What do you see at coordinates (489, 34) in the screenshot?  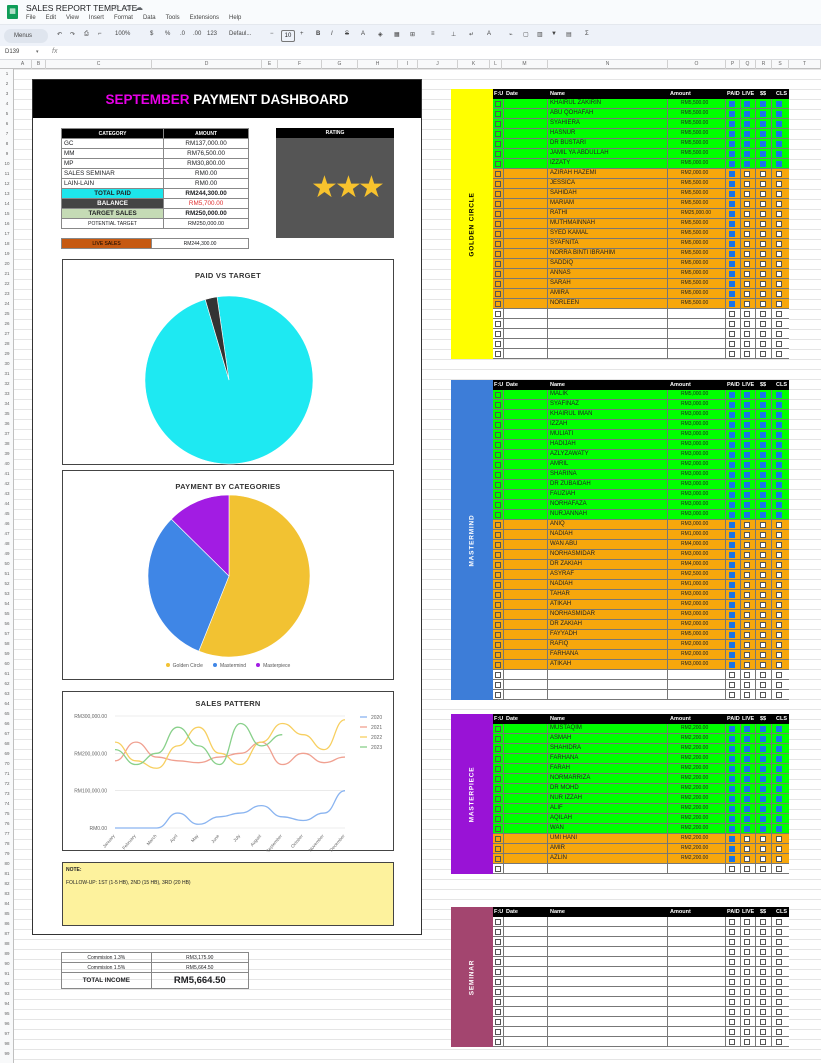 I see `text-rotation-icon: A` at bounding box center [489, 34].